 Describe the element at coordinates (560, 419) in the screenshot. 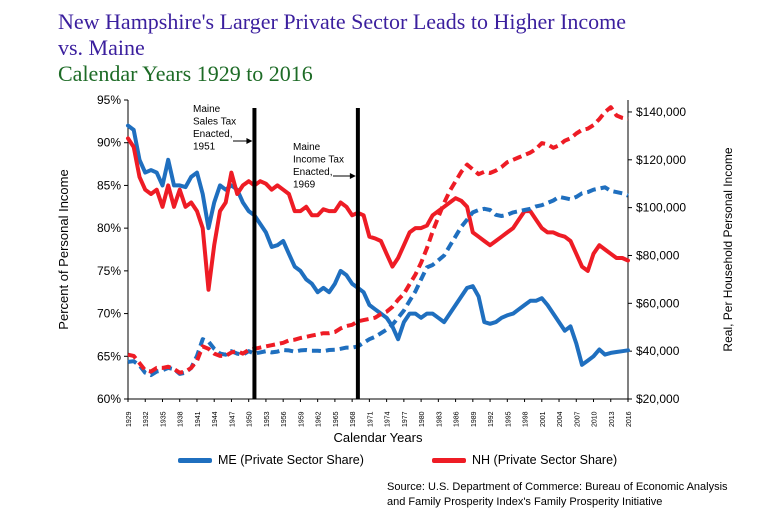

I see `x-tick-label: 2004` at that location.